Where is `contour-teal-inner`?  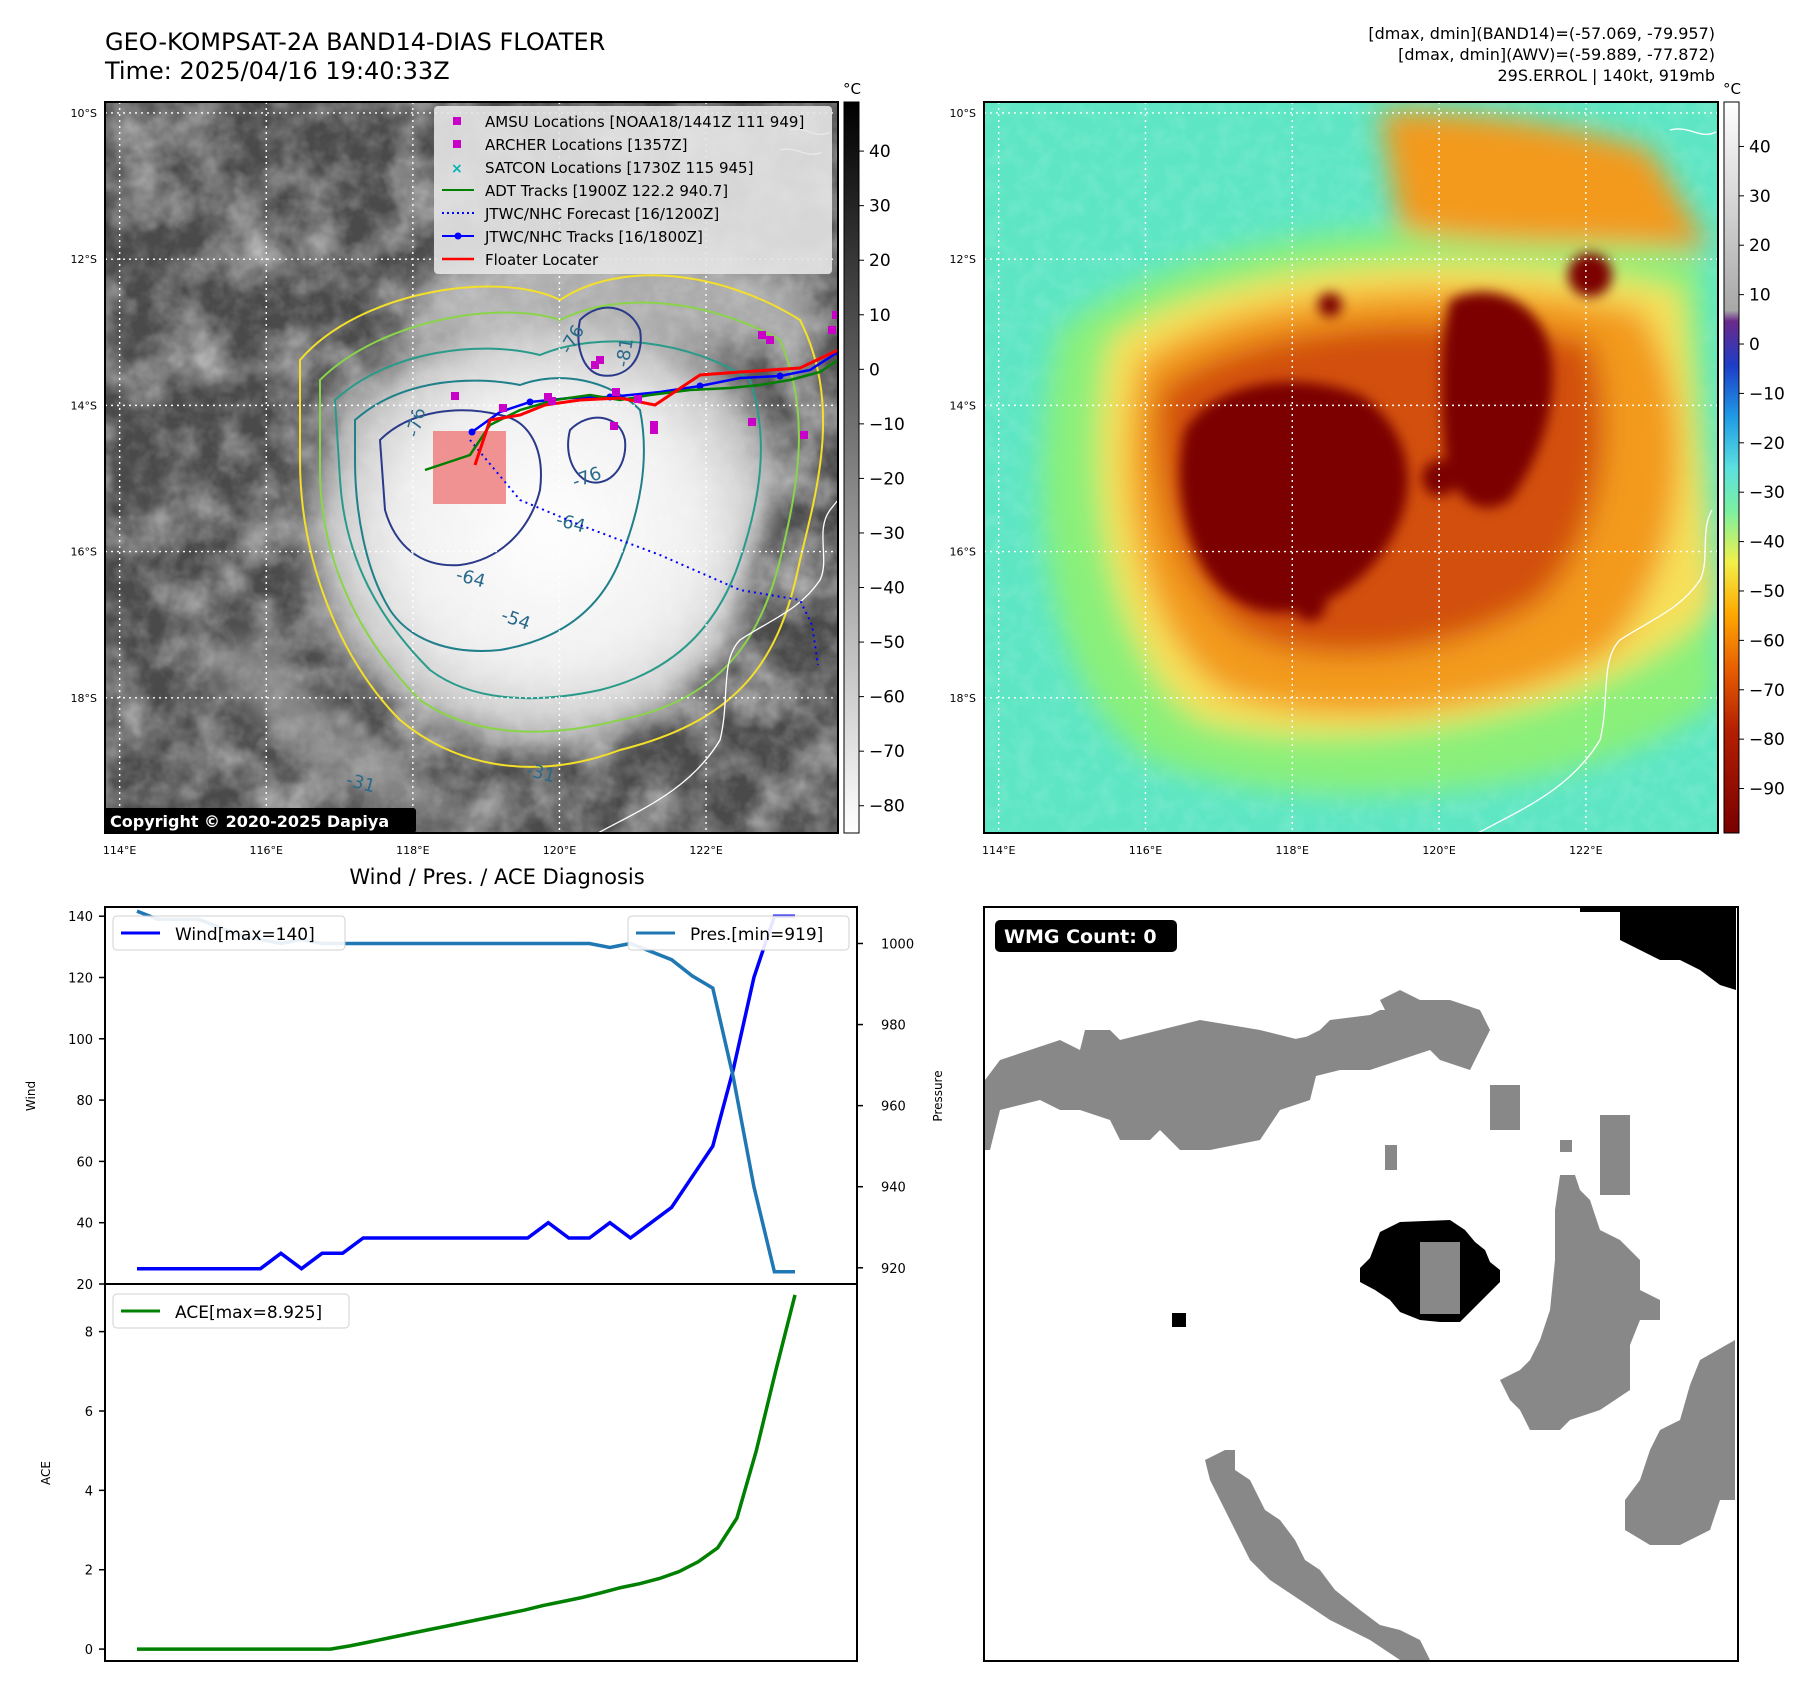 contour-teal-inner is located at coordinates (499, 514).